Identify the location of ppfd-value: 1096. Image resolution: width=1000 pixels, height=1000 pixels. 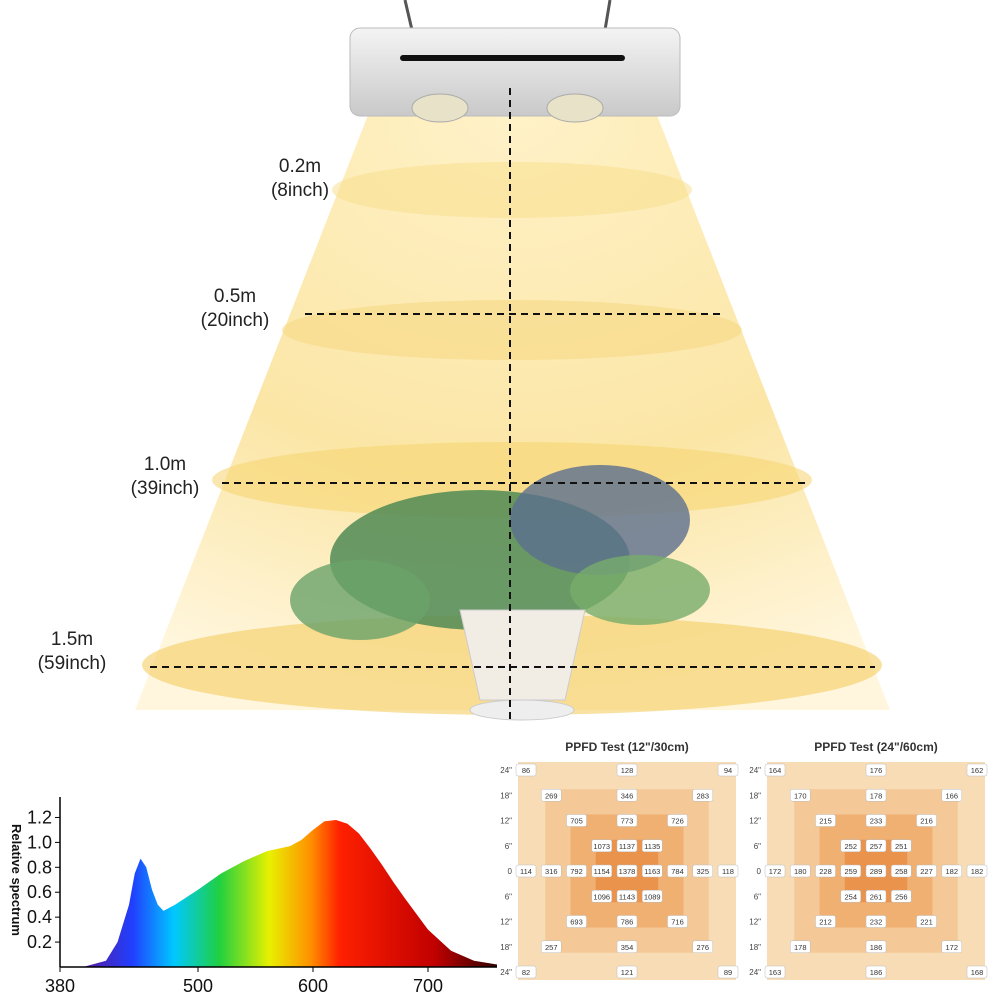
(601, 896).